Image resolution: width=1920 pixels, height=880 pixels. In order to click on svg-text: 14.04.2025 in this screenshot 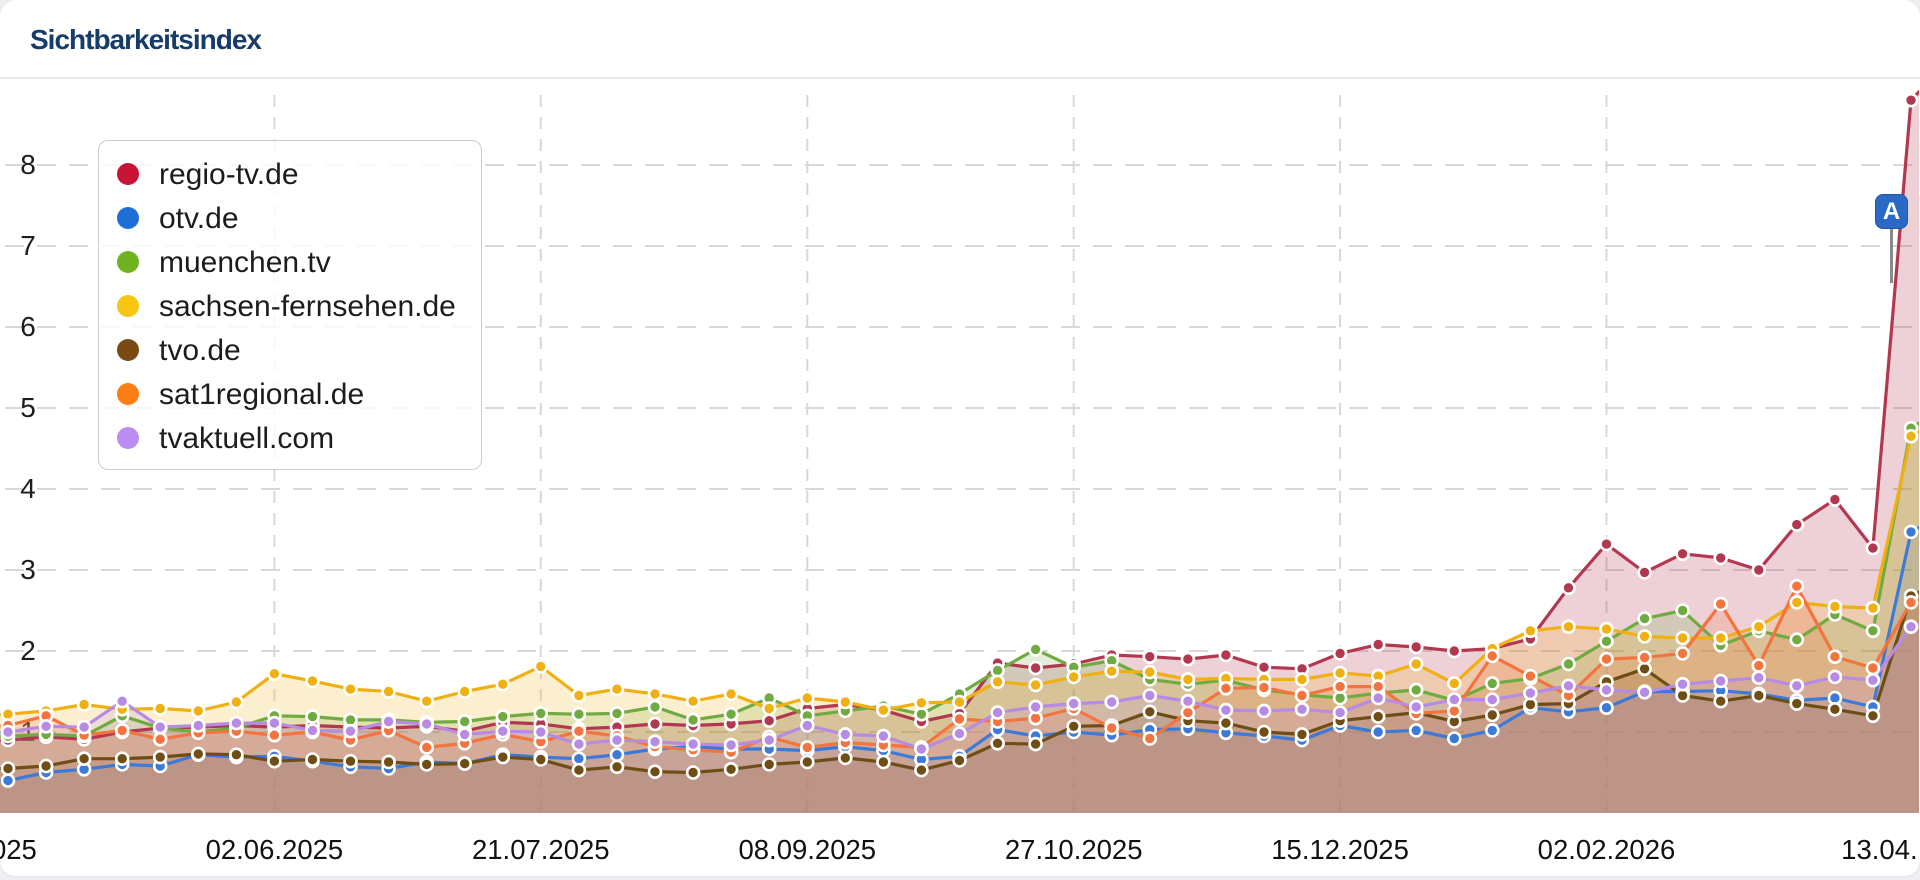, I will do `click(18, 849)`.